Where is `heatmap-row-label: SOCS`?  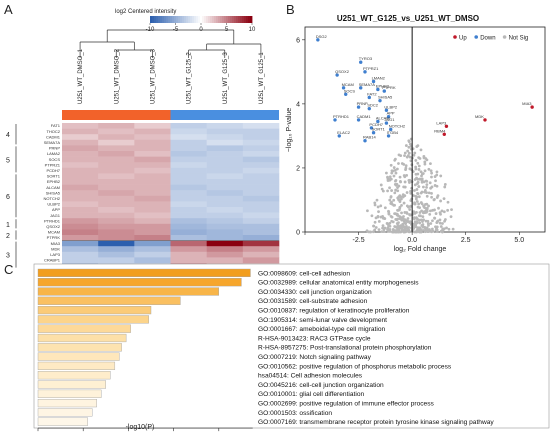 heatmap-row-label: SOCS is located at coordinates (55, 159).